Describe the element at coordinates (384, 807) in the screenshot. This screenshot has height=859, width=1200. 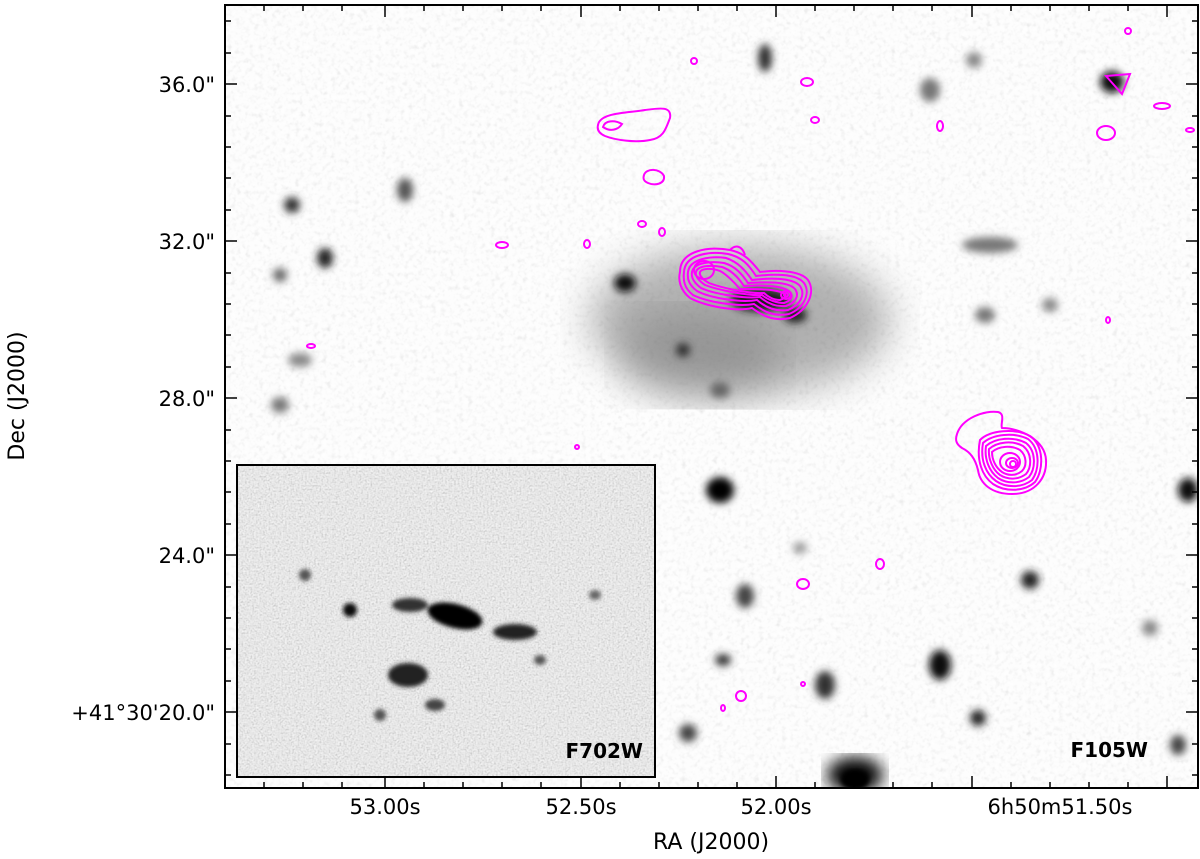
I see `x-tick-label: 53.00s` at that location.